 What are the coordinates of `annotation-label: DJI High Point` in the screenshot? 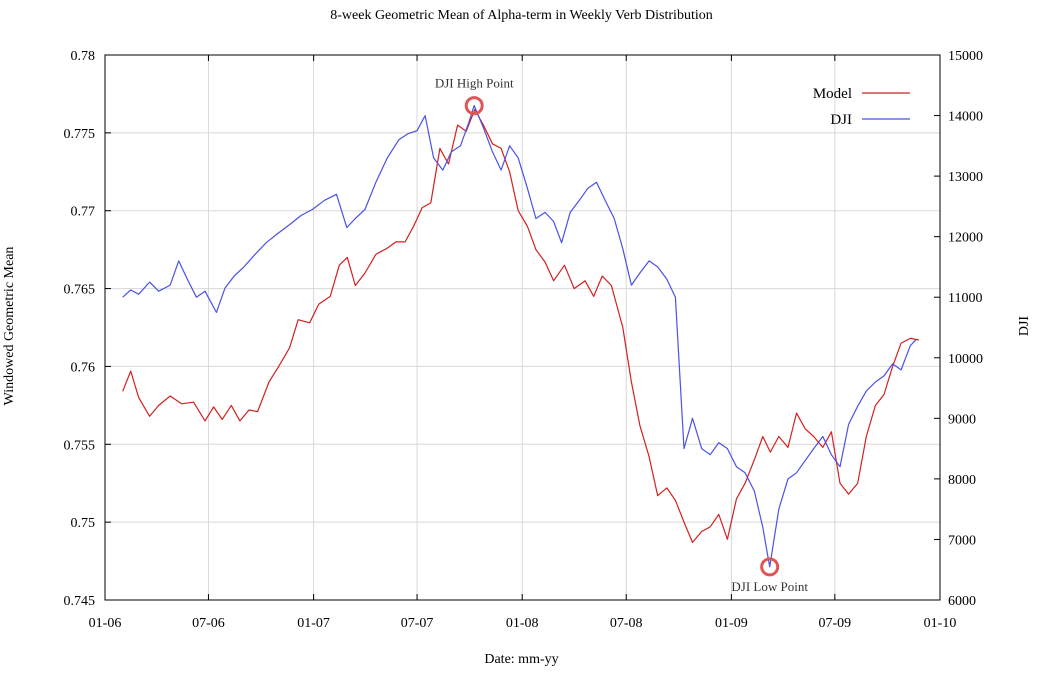 It's located at (474, 83).